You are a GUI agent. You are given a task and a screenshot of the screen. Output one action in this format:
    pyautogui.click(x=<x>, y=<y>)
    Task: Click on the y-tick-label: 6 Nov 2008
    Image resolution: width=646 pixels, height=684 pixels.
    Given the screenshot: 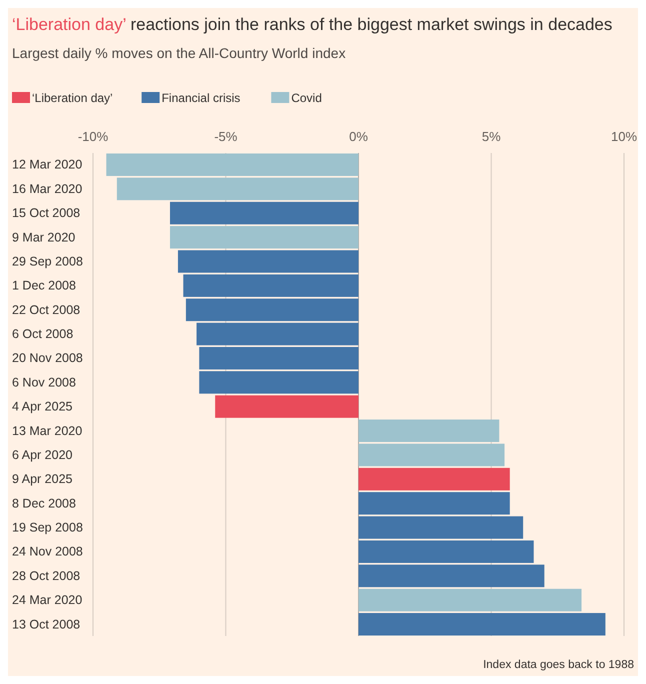 What is the action you would take?
    pyautogui.click(x=44, y=382)
    